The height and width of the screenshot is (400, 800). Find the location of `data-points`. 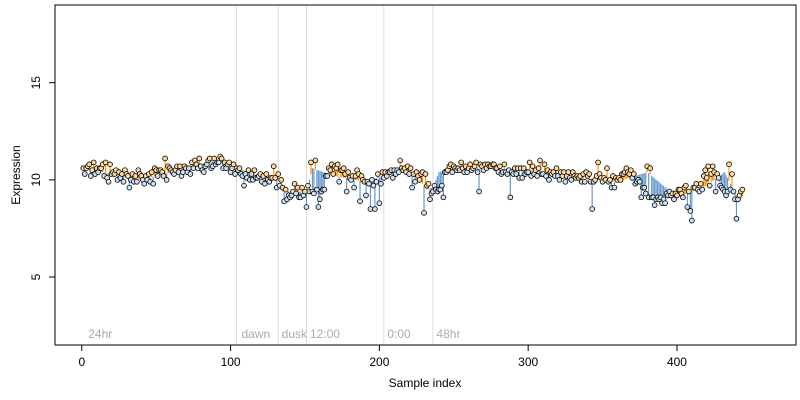

data-points is located at coordinates (413, 188).